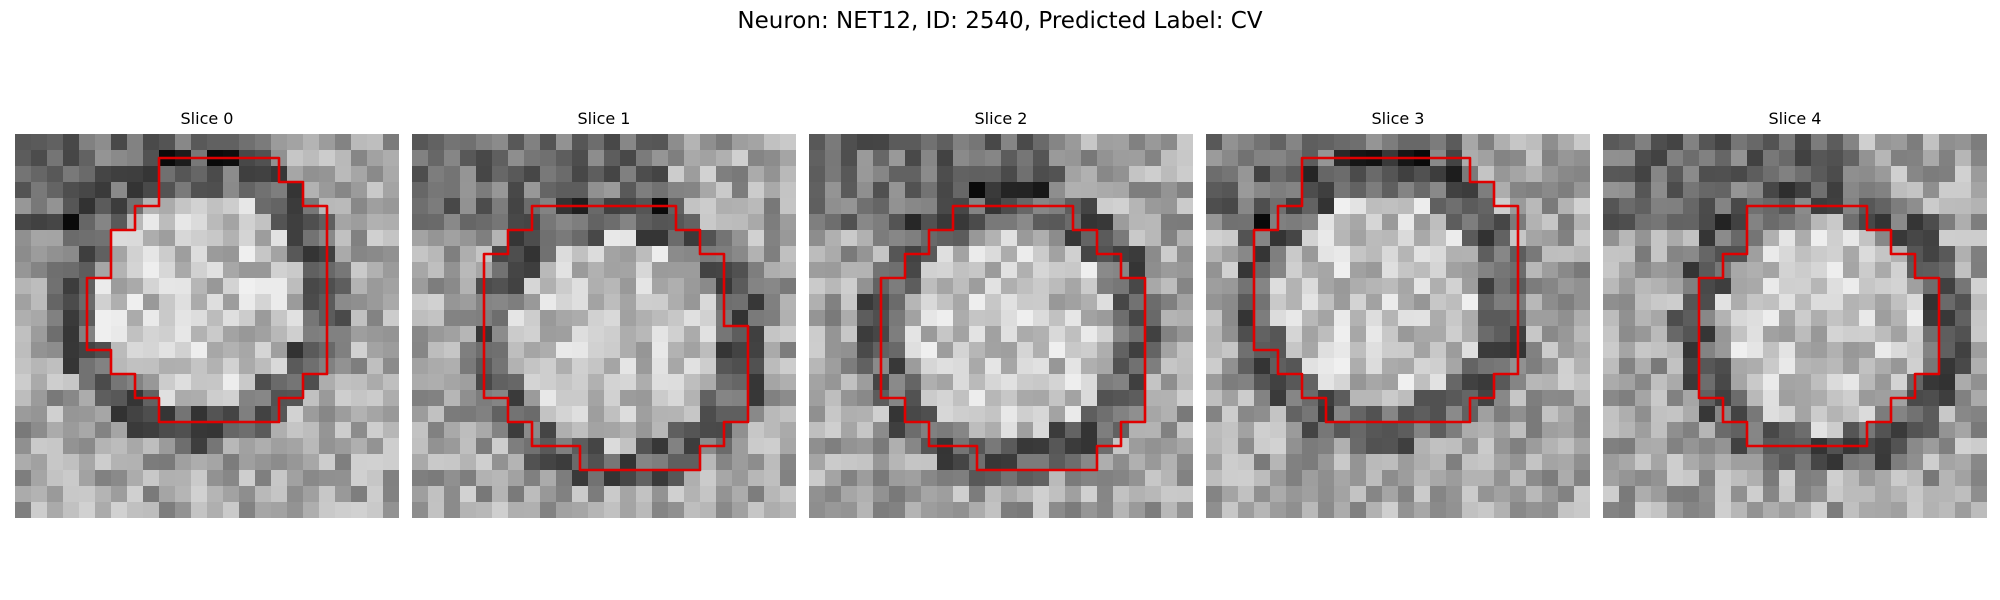  Describe the element at coordinates (1795, 118) in the screenshot. I see `slice-title: Slice 4` at that location.